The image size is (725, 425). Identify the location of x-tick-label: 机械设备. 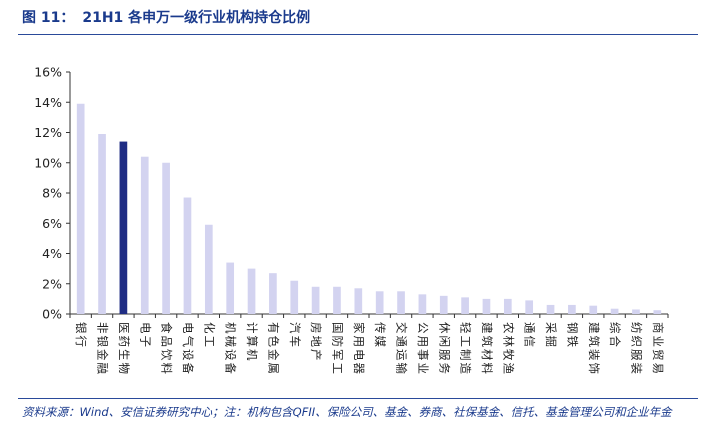
(231, 349).